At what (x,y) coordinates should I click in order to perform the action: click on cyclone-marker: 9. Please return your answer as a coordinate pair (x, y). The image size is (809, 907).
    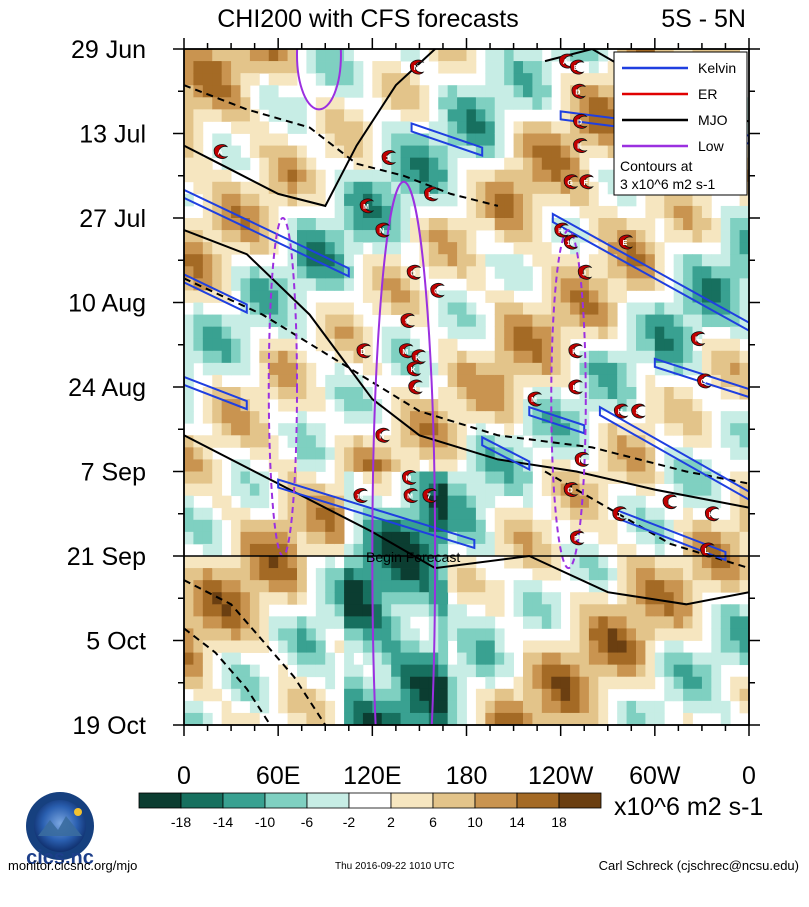
    Looking at the image, I should click on (407, 320).